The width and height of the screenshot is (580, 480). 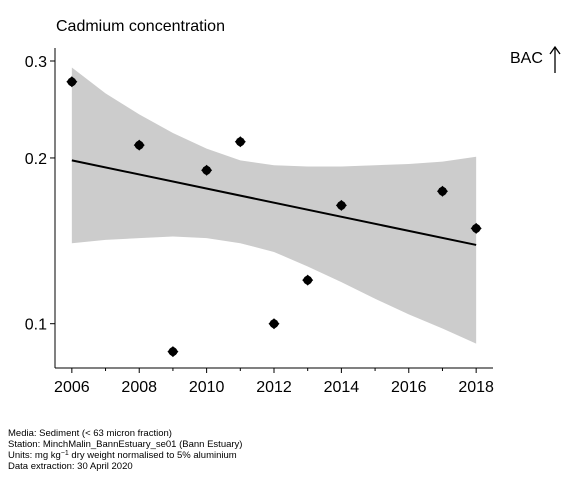 I want to click on x-tick-label: 2014, so click(x=342, y=387).